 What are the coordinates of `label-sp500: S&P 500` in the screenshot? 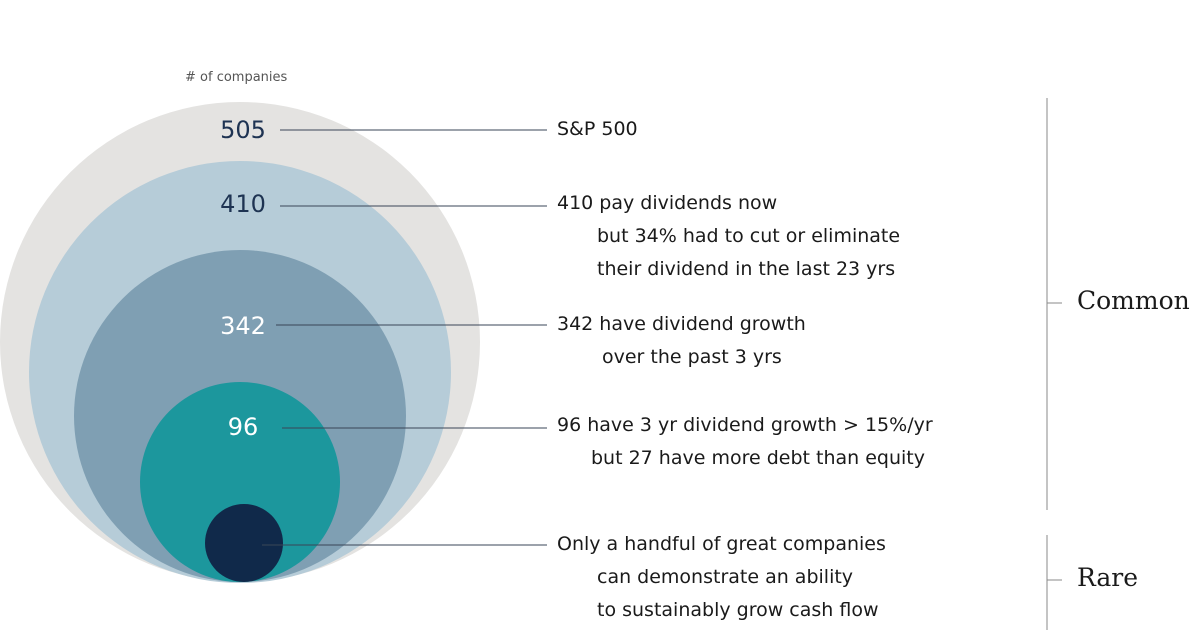 It's located at (597, 129).